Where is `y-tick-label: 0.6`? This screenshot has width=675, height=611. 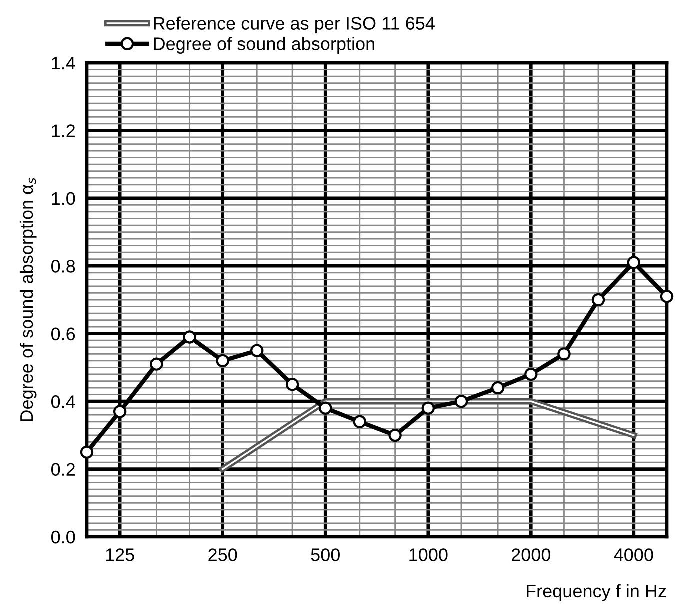
y-tick-label: 0.6 is located at coordinates (63, 334).